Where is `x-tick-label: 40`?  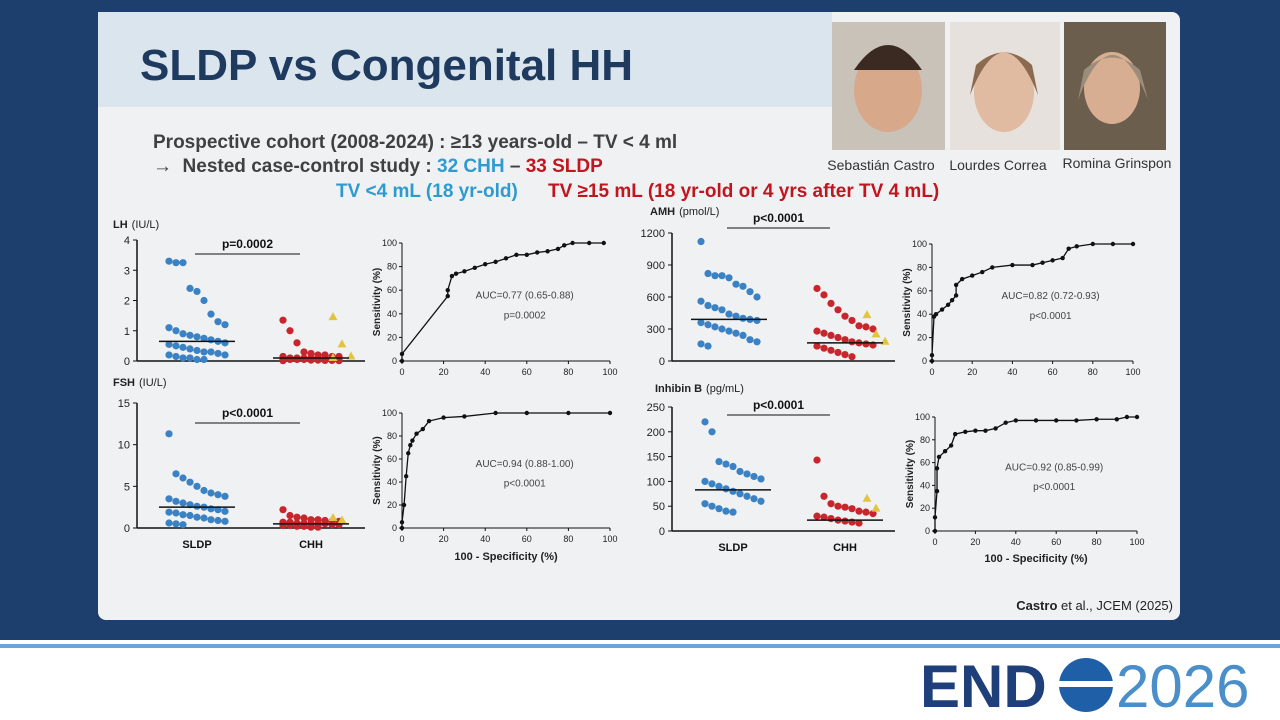 x-tick-label: 40 is located at coordinates (485, 539).